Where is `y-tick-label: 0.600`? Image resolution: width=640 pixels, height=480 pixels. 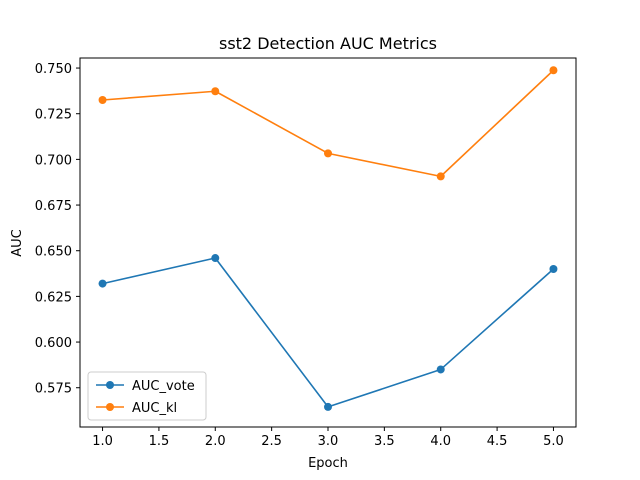 y-tick-label: 0.600 is located at coordinates (53, 343).